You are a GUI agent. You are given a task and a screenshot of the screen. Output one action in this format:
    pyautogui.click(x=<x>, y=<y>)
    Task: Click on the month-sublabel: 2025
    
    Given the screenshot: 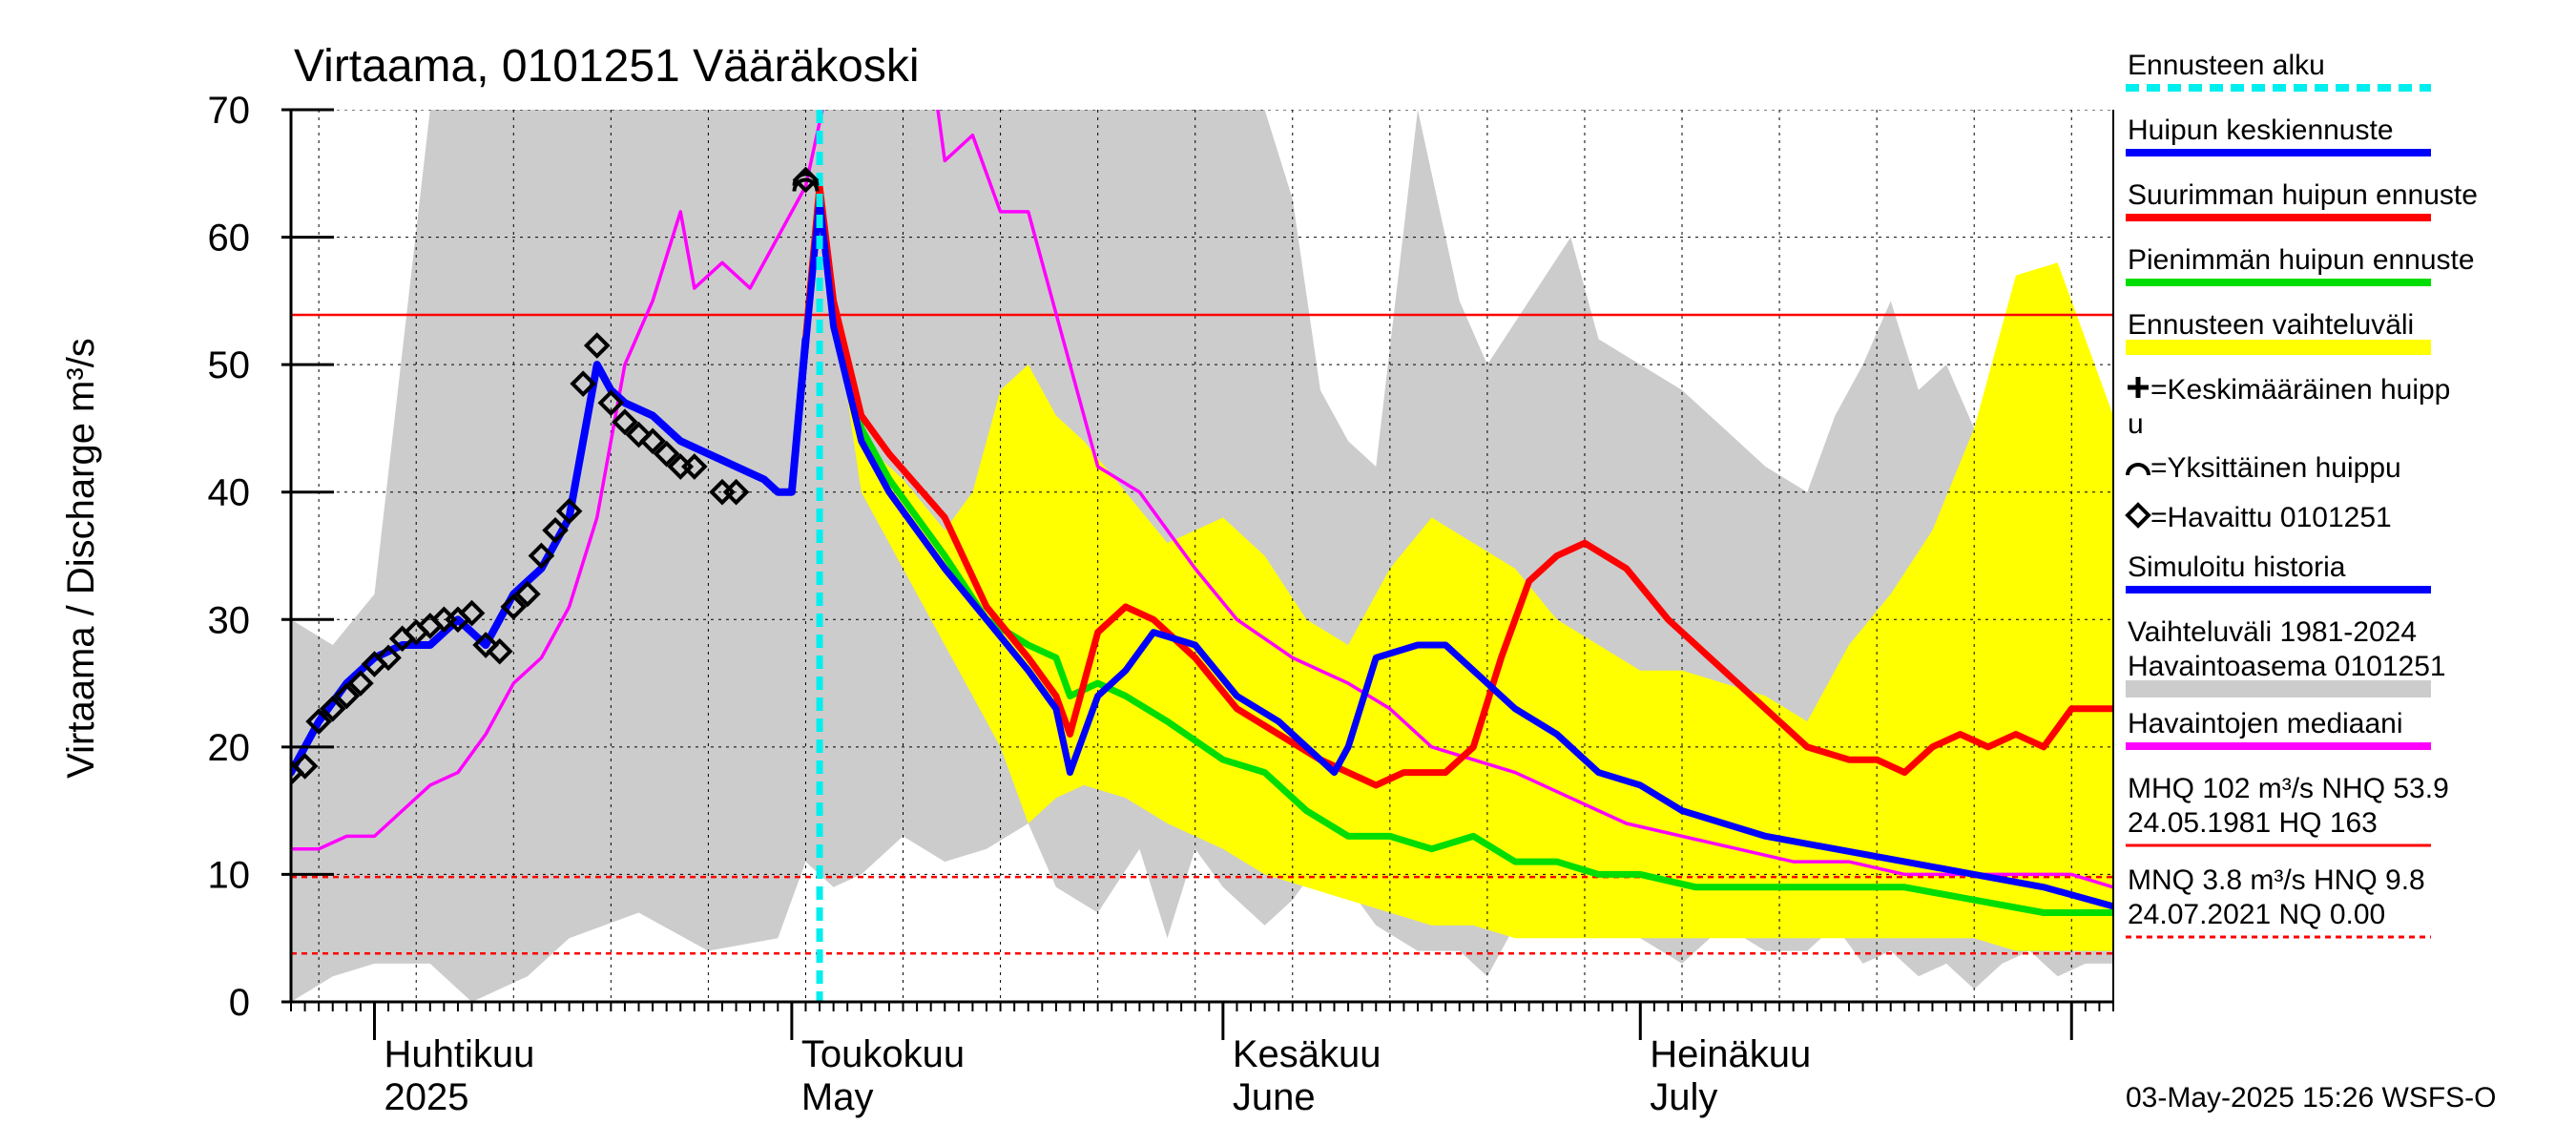 What is the action you would take?
    pyautogui.click(x=426, y=1097)
    